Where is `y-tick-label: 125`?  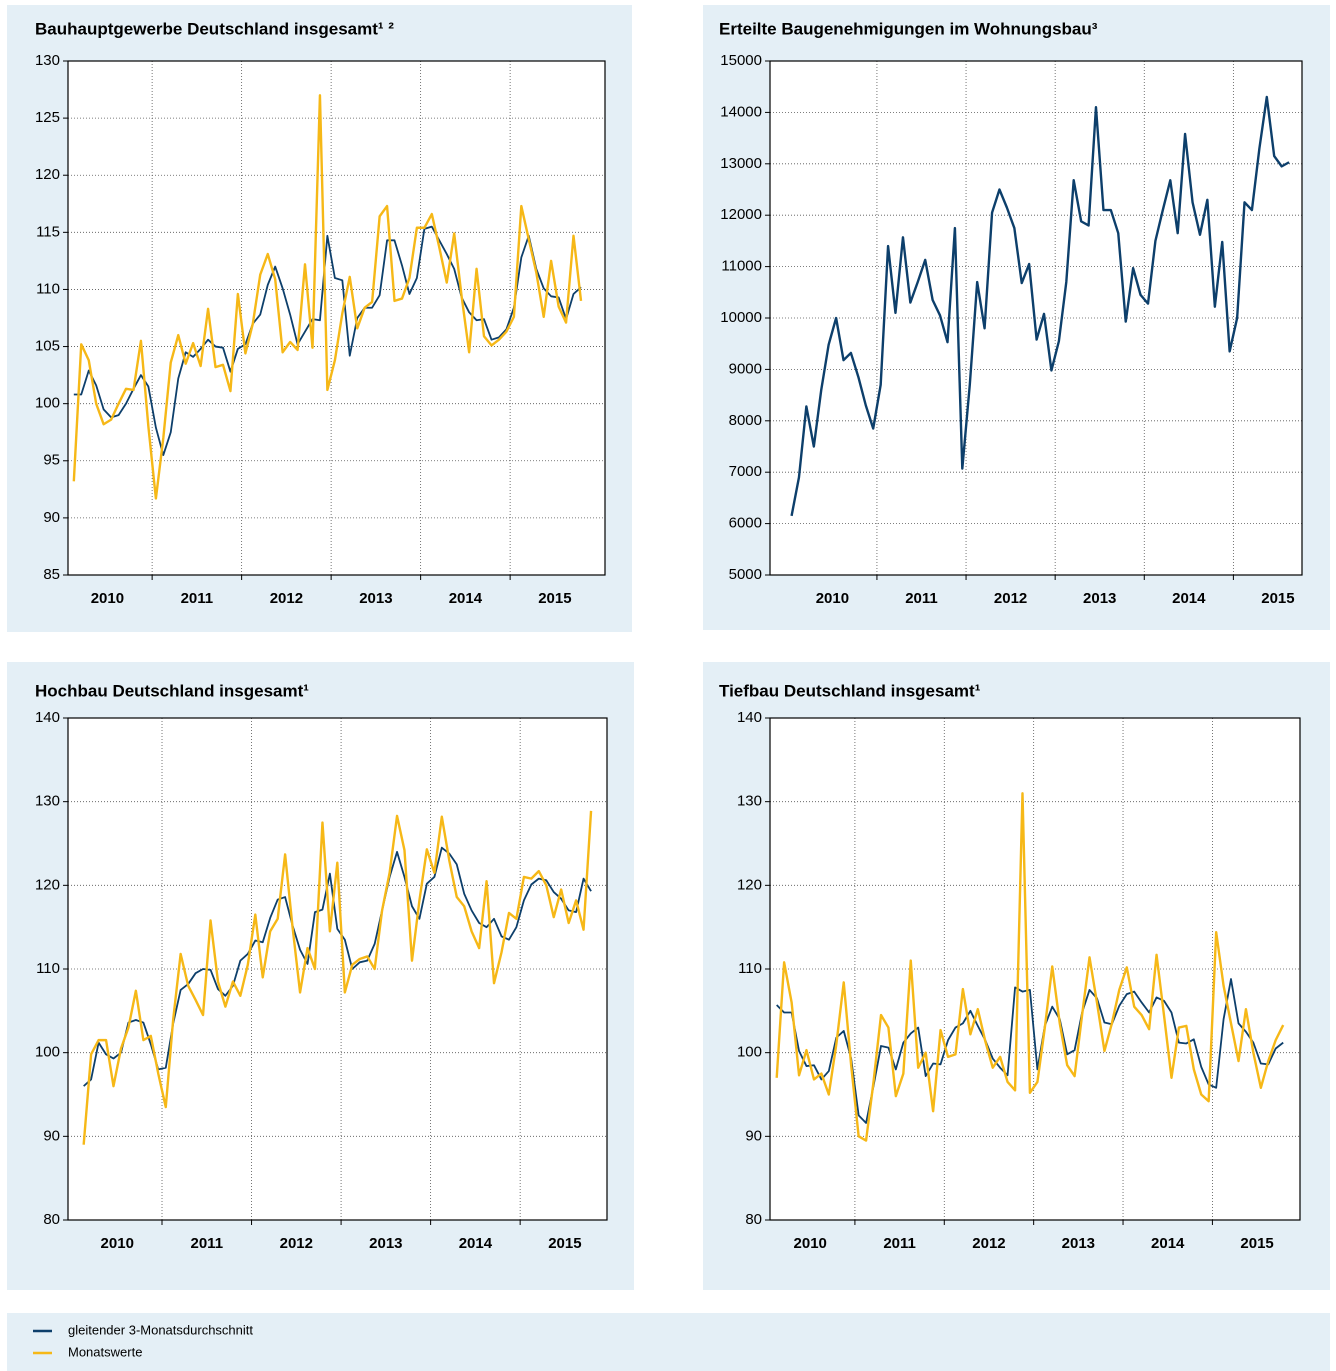 y-tick-label: 125 is located at coordinates (47, 117).